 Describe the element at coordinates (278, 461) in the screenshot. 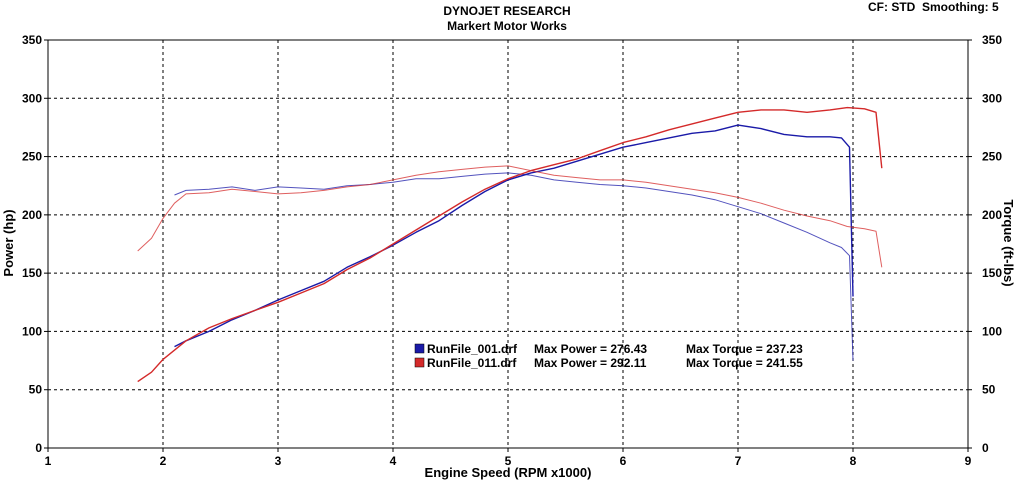

I see `x-tick-label: 3` at that location.